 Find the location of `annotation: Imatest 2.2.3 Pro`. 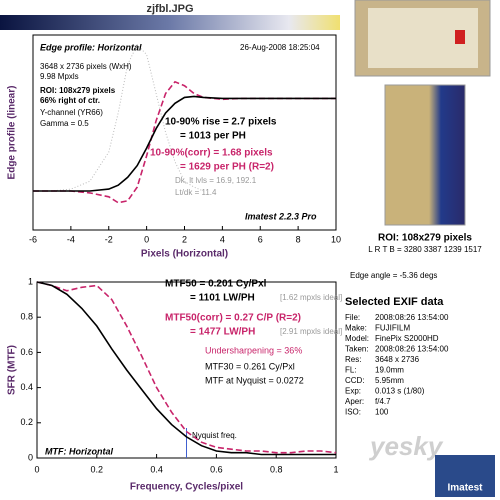

annotation: Imatest 2.2.3 Pro is located at coordinates (281, 216).